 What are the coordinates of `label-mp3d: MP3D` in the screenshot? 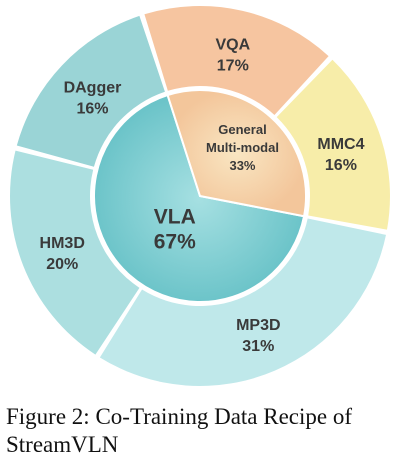 It's located at (258, 325).